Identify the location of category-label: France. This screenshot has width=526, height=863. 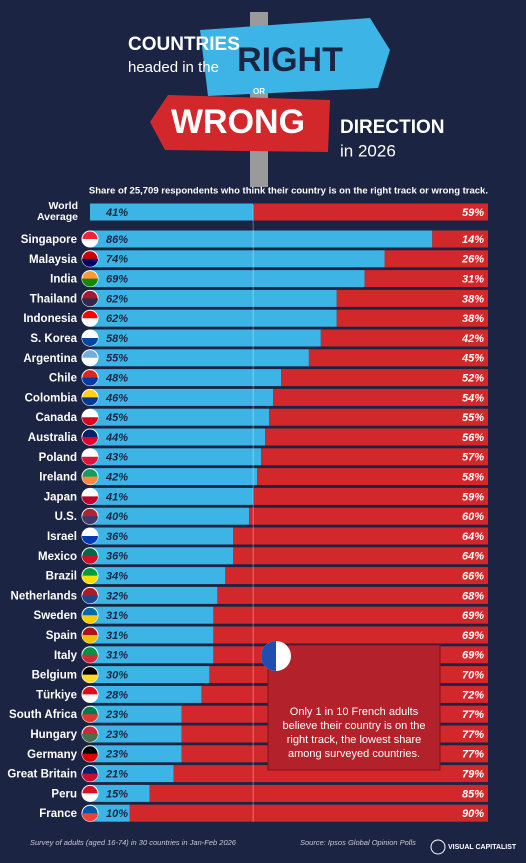
(58, 814).